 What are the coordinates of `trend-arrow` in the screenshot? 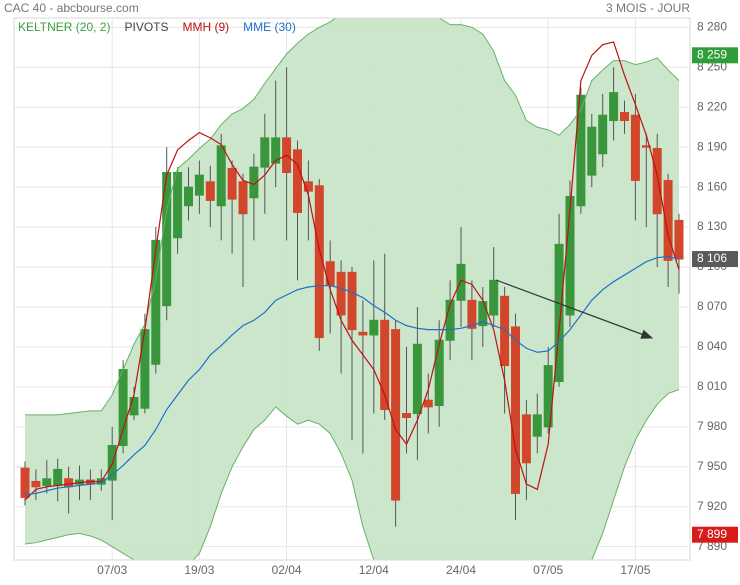 It's located at (574, 309).